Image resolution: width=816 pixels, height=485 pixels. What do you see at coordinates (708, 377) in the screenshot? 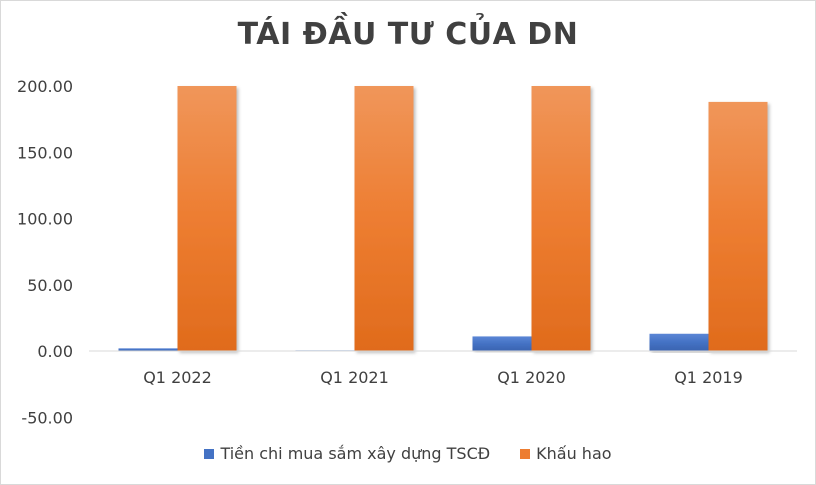
I see `x-category-label: Q1 2019` at bounding box center [708, 377].